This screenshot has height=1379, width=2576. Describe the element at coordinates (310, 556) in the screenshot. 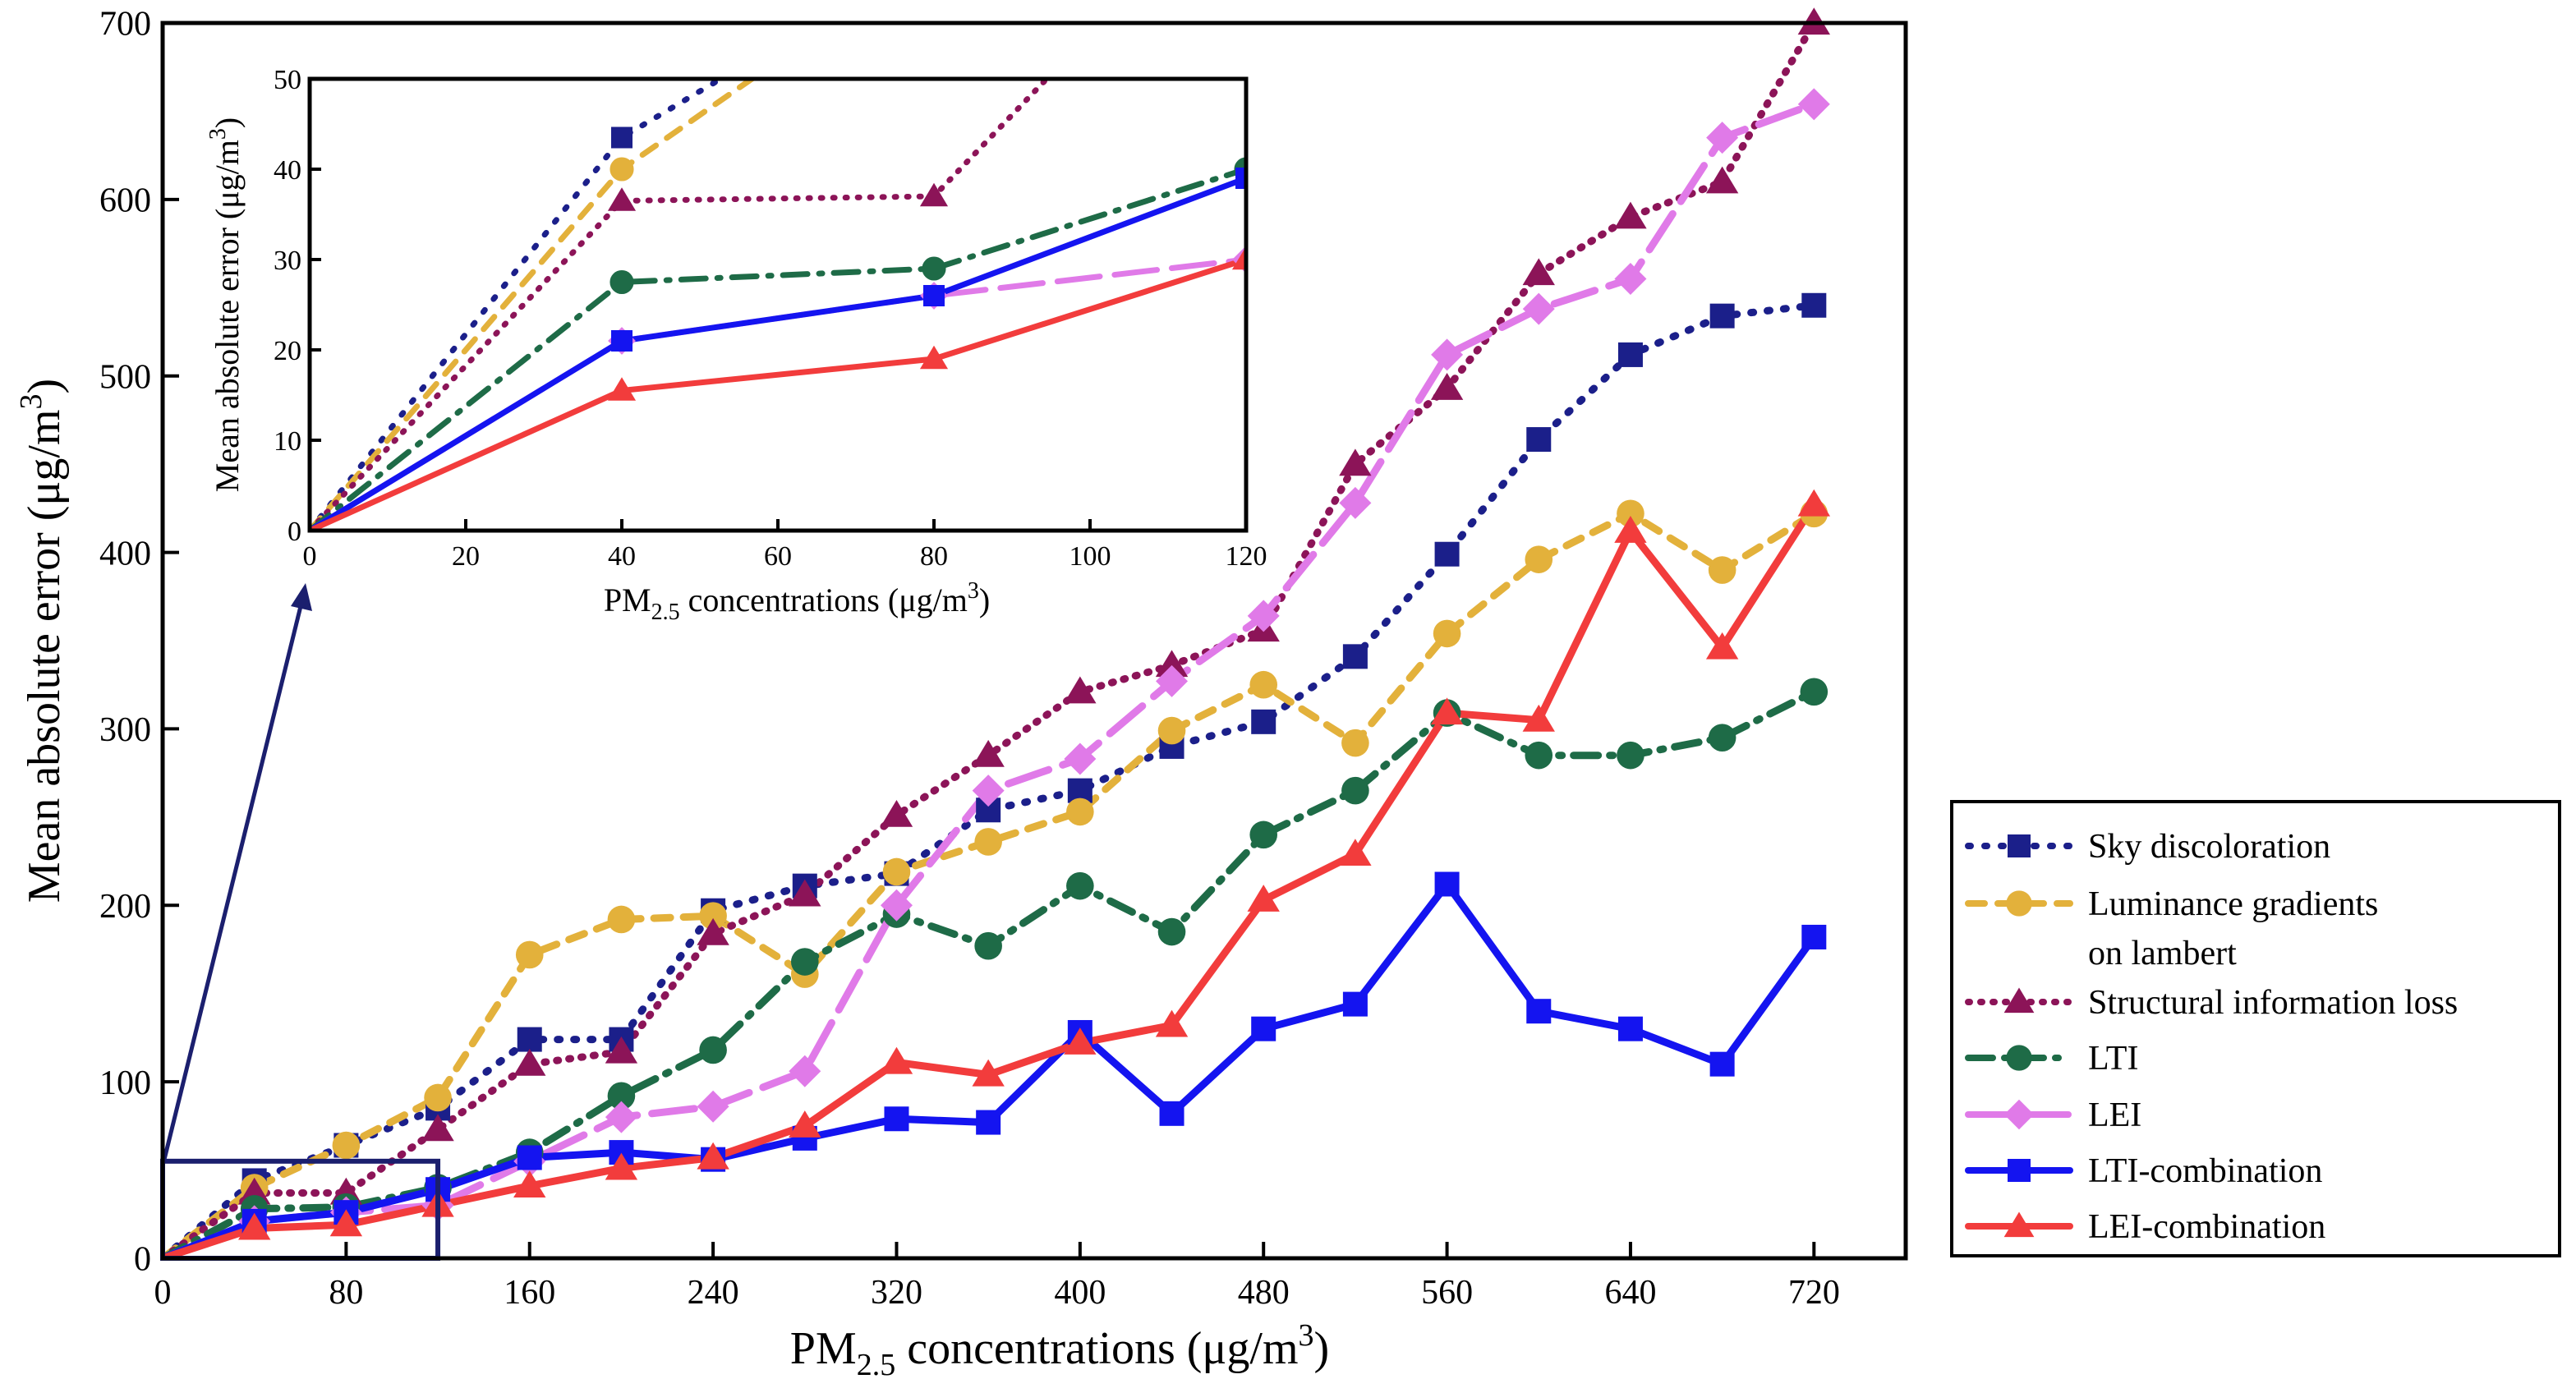

I see `inset-x-tick-label: 0` at that location.